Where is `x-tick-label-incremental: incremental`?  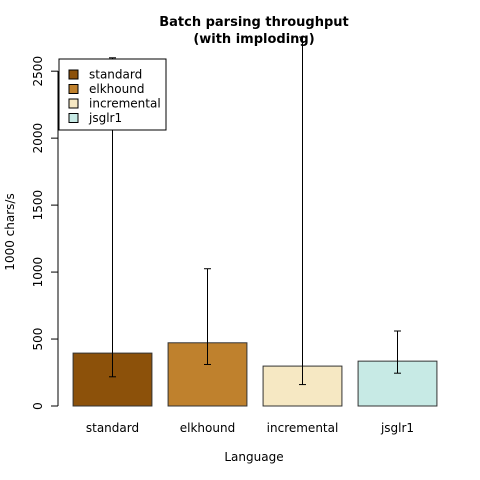
x-tick-label-incremental: incremental is located at coordinates (303, 428).